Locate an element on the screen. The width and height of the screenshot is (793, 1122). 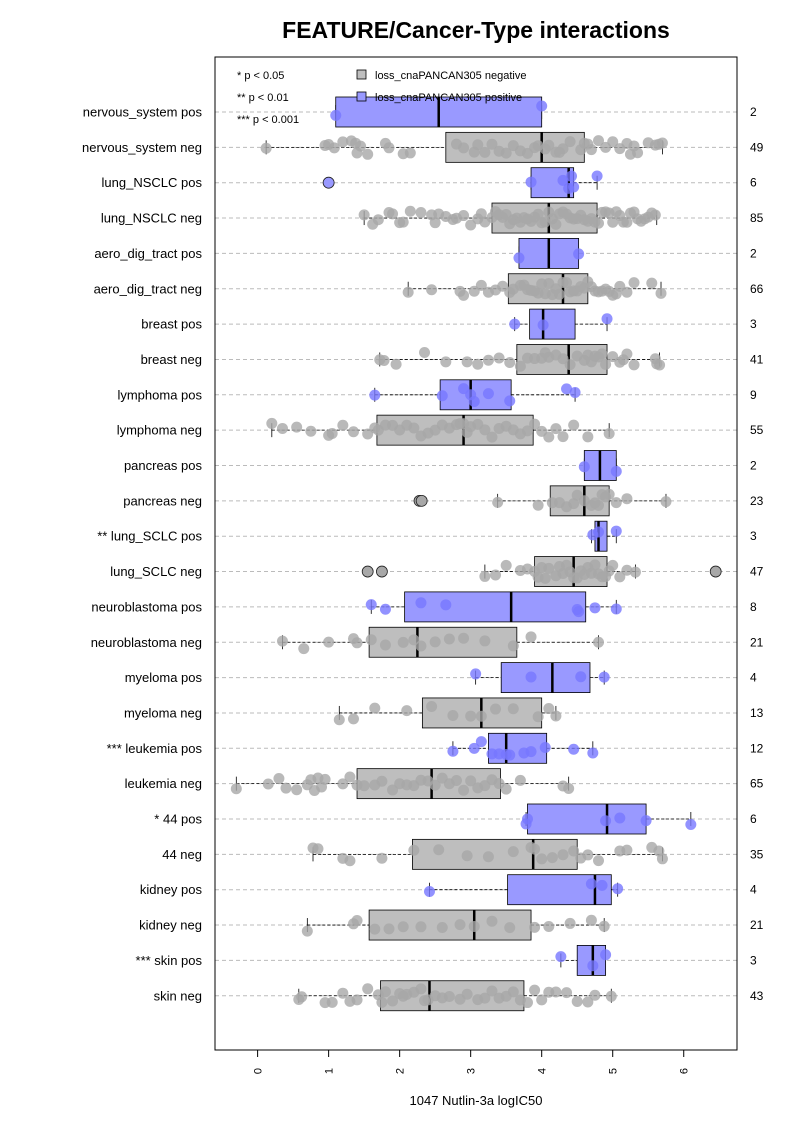
significance-legend-2: ** p < 0.01 is located at coordinates (263, 98).